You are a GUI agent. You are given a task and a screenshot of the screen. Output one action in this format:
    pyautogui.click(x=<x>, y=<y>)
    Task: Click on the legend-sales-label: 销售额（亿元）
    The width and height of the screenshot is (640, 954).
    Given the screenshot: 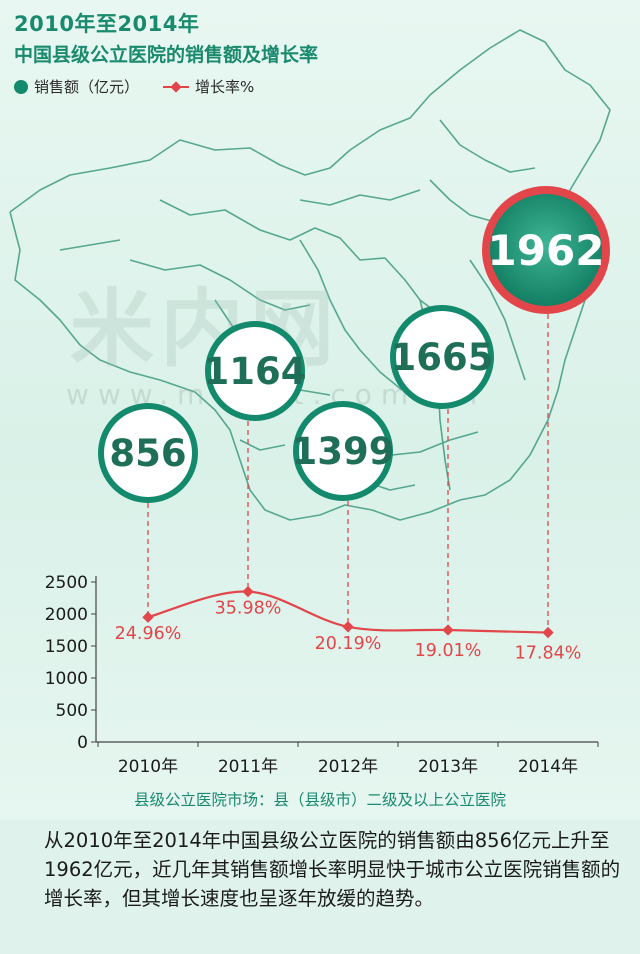 What is the action you would take?
    pyautogui.click(x=87, y=87)
    